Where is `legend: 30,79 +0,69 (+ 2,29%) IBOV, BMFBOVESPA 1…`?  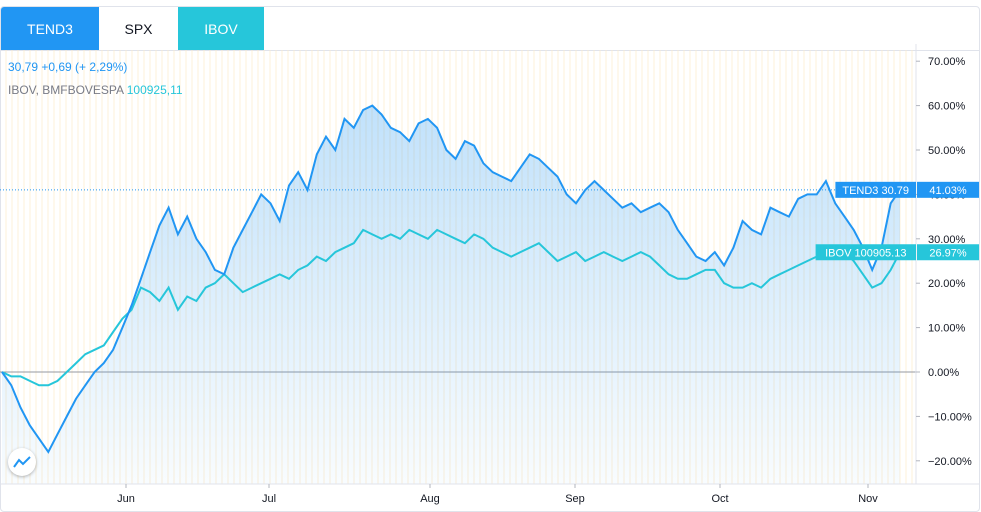
legend: 30,79 +0,69 (+ 2,29%) IBOV, BMFBOVESPA 1… is located at coordinates (95, 79).